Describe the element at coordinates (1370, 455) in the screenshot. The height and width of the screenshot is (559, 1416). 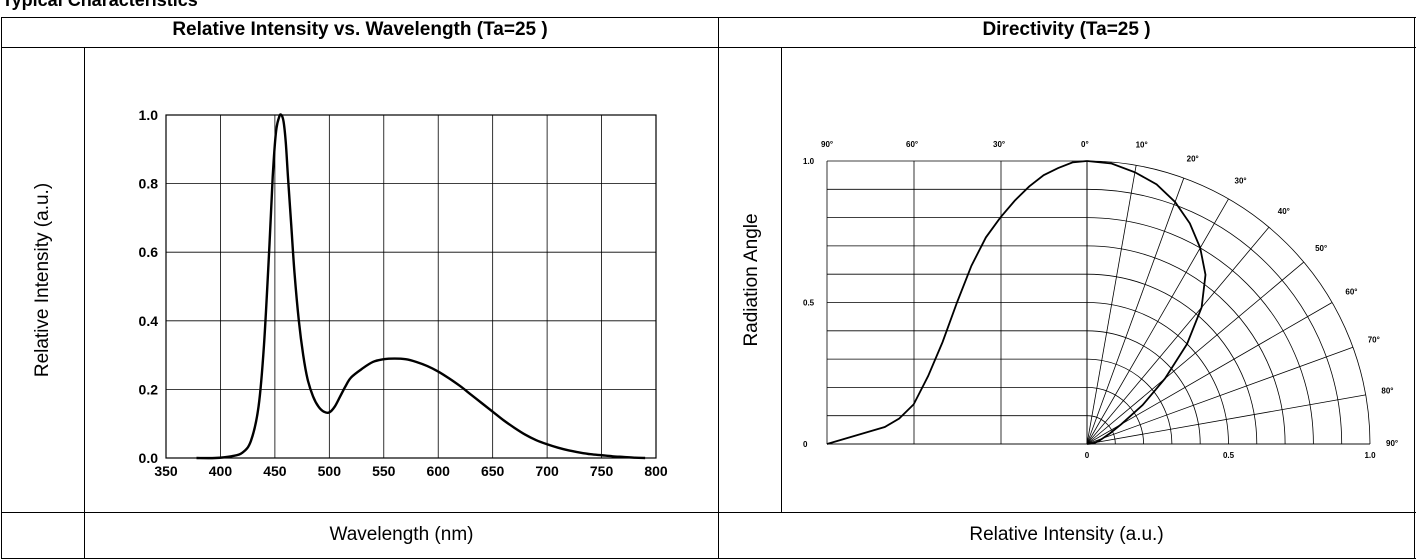
I see `directivity-x-tick-label: 1.0` at that location.